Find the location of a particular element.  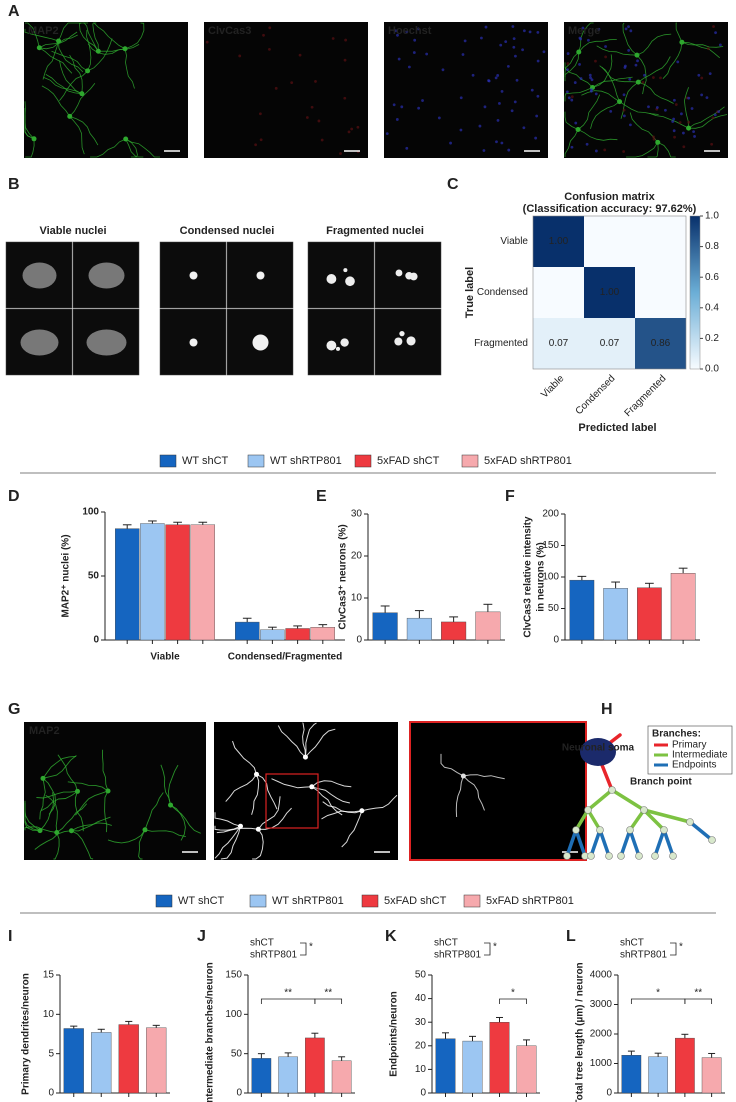

y-axis-label: MAP2⁺ nuclei (%) is located at coordinates (66, 575).